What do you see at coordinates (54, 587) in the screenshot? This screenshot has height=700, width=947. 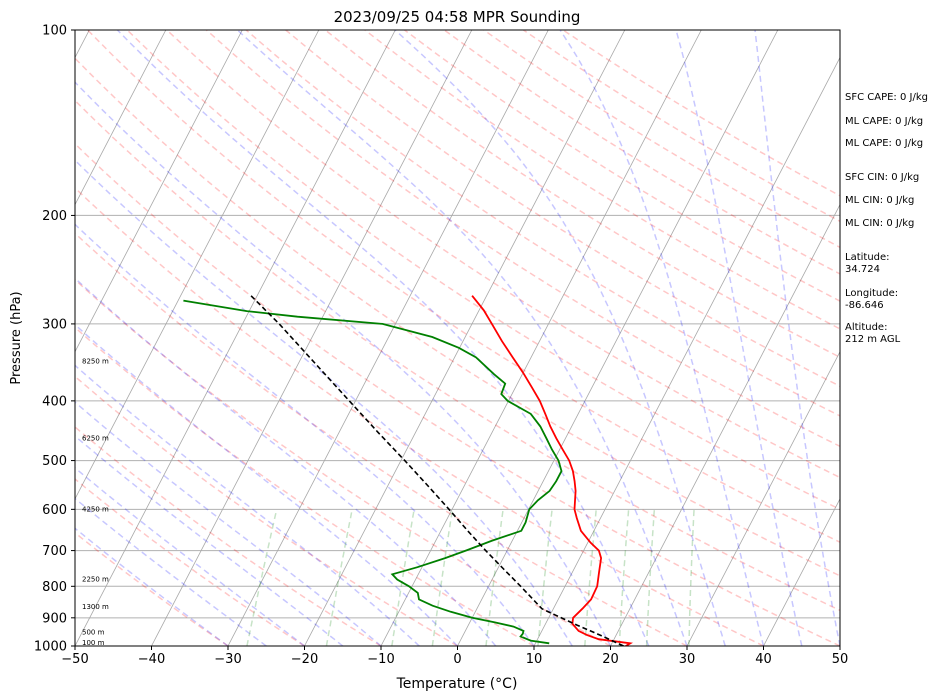 I see `y-tick-label: 800` at bounding box center [54, 587].